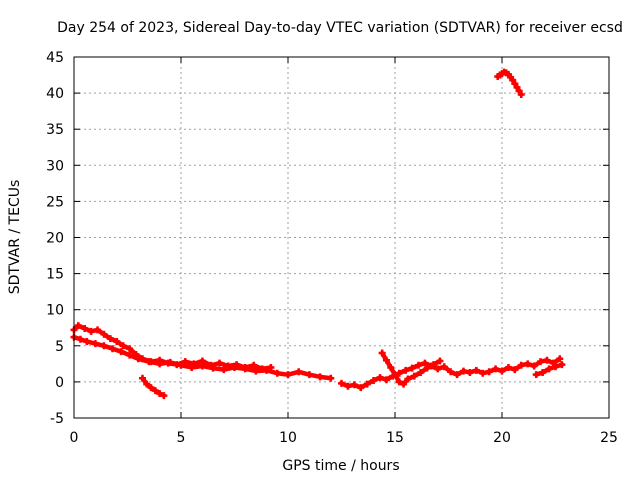 Image resolution: width=640 pixels, height=480 pixels. Describe the element at coordinates (502, 438) in the screenshot. I see `x-tick-label: 20` at that location.